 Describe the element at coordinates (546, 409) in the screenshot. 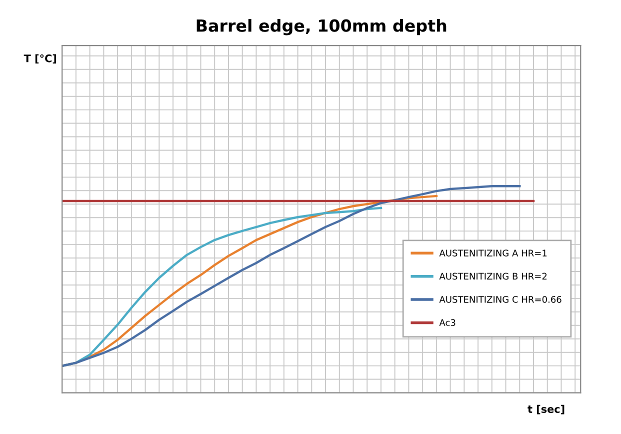

I see `x-axis-title: t [sec]` at that location.